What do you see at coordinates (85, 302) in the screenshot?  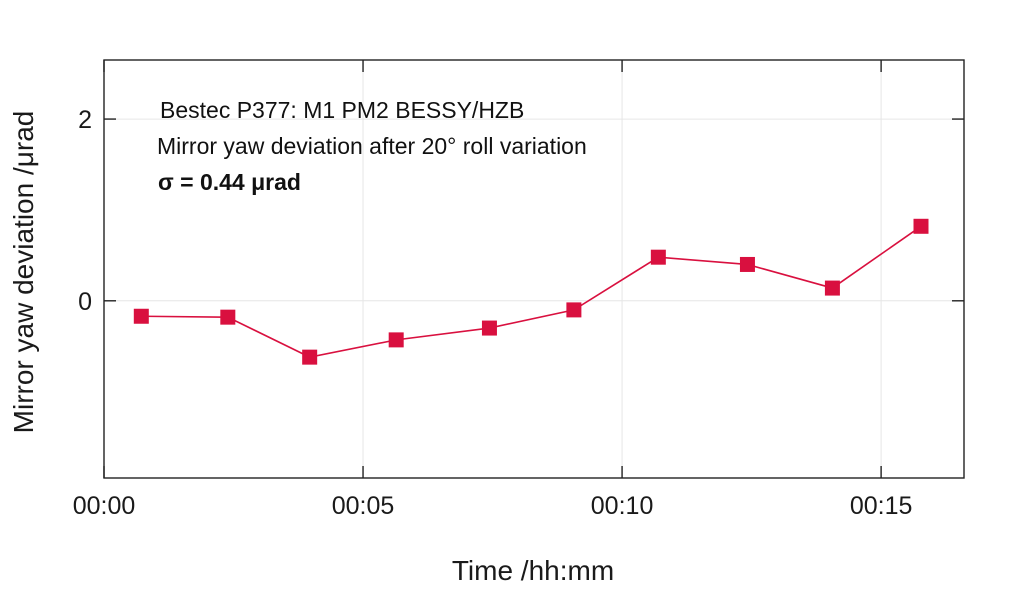 I see `y-tick-label: 0` at bounding box center [85, 302].